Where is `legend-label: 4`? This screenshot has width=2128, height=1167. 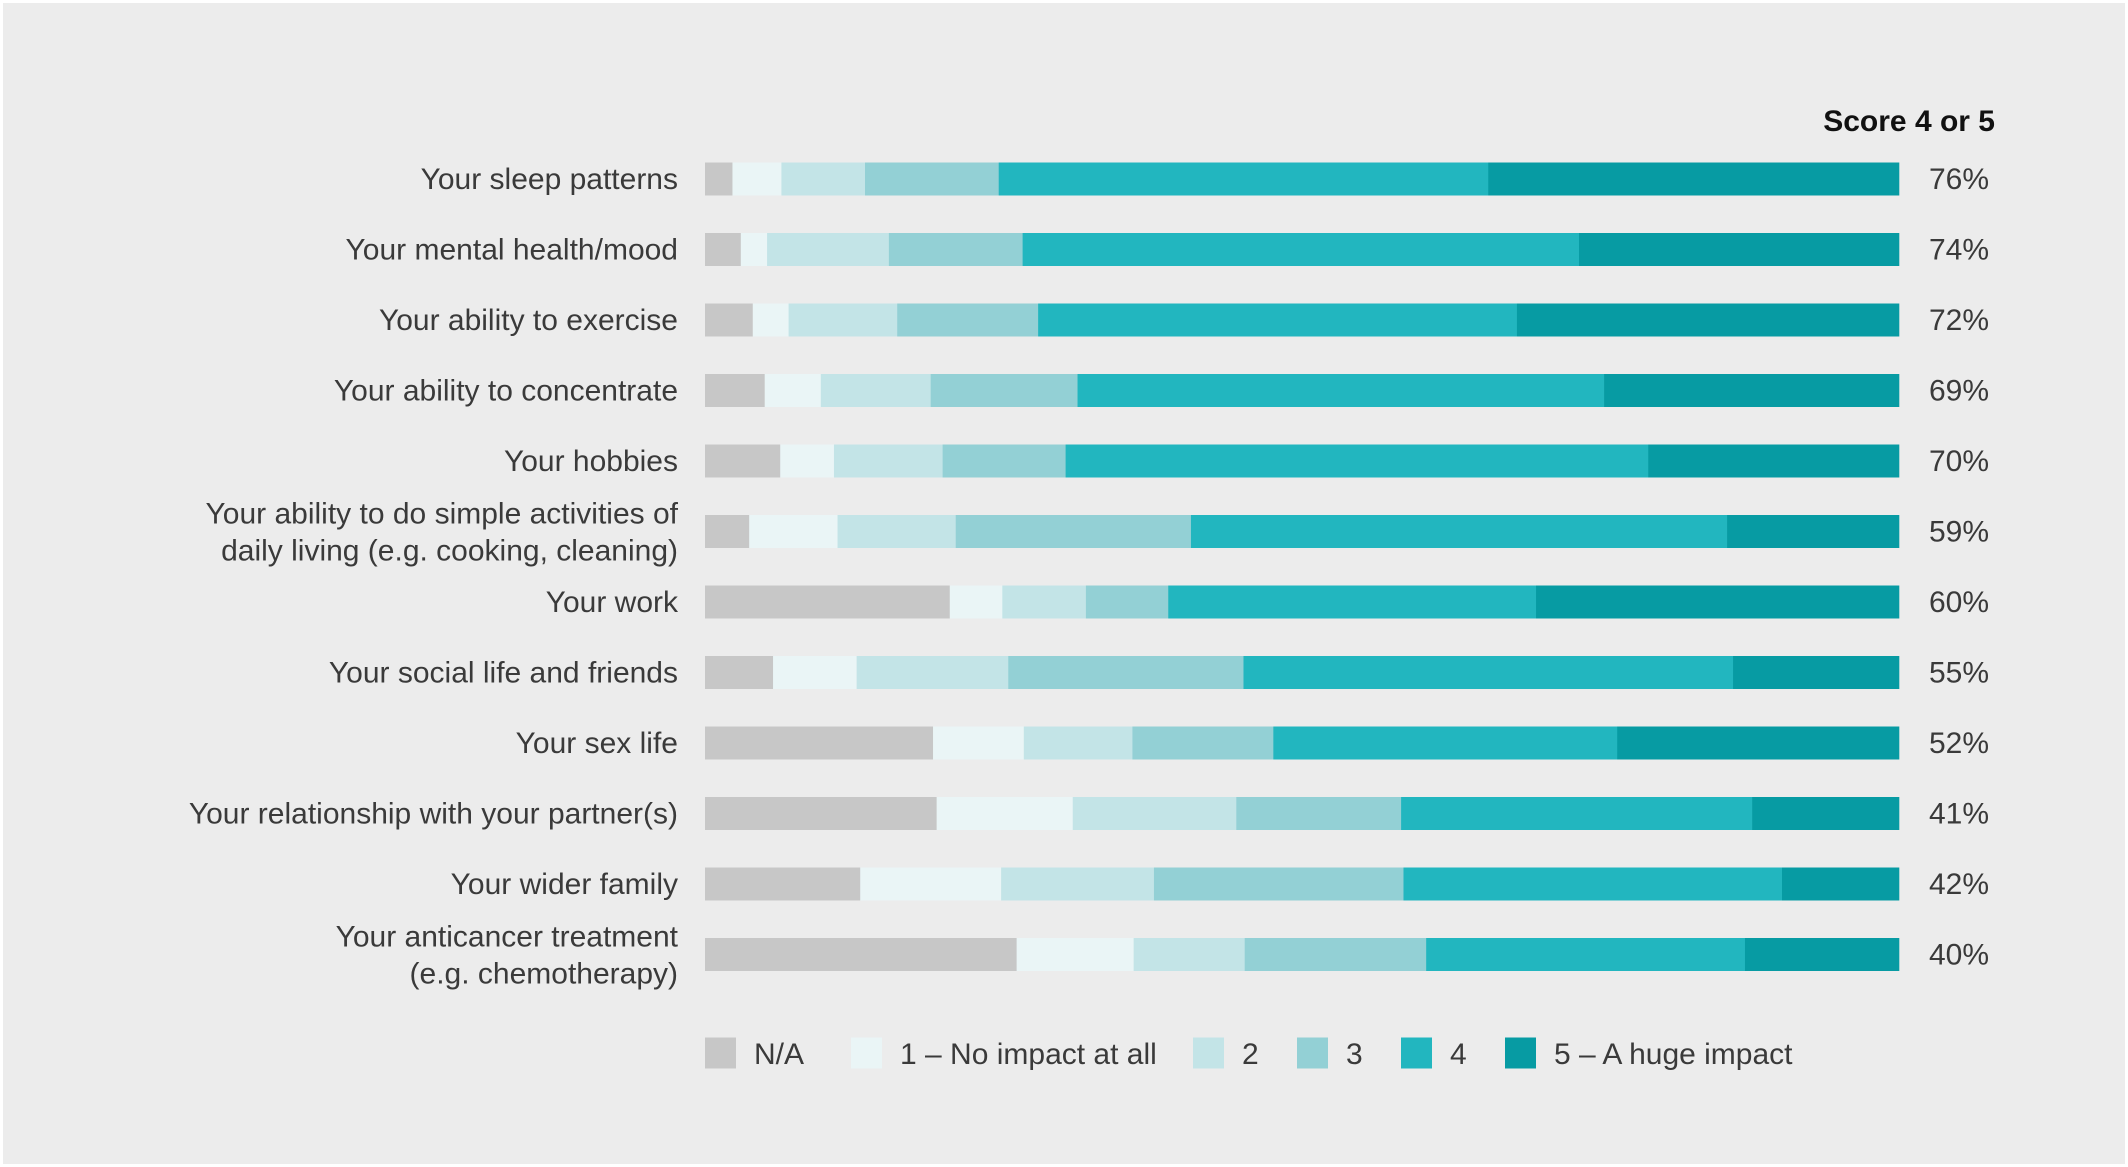
legend-label: 4 is located at coordinates (1458, 1054).